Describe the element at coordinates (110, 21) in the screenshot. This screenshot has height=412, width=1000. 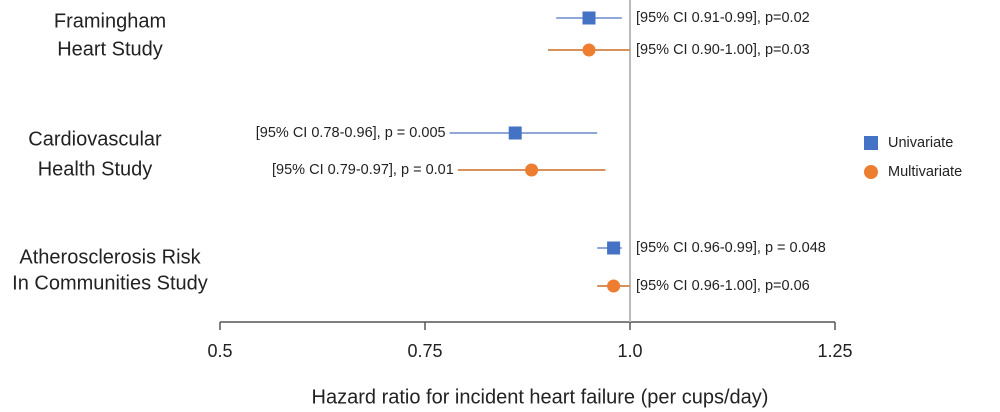
I see `study-label: Framingham` at that location.